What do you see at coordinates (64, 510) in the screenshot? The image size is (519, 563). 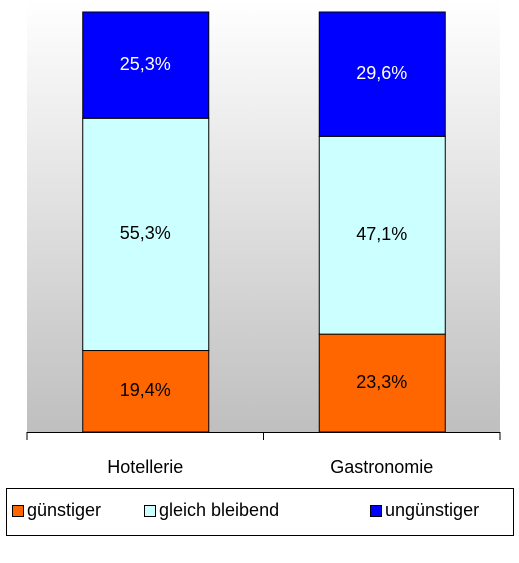 I see `legend-label: günstiger` at bounding box center [64, 510].